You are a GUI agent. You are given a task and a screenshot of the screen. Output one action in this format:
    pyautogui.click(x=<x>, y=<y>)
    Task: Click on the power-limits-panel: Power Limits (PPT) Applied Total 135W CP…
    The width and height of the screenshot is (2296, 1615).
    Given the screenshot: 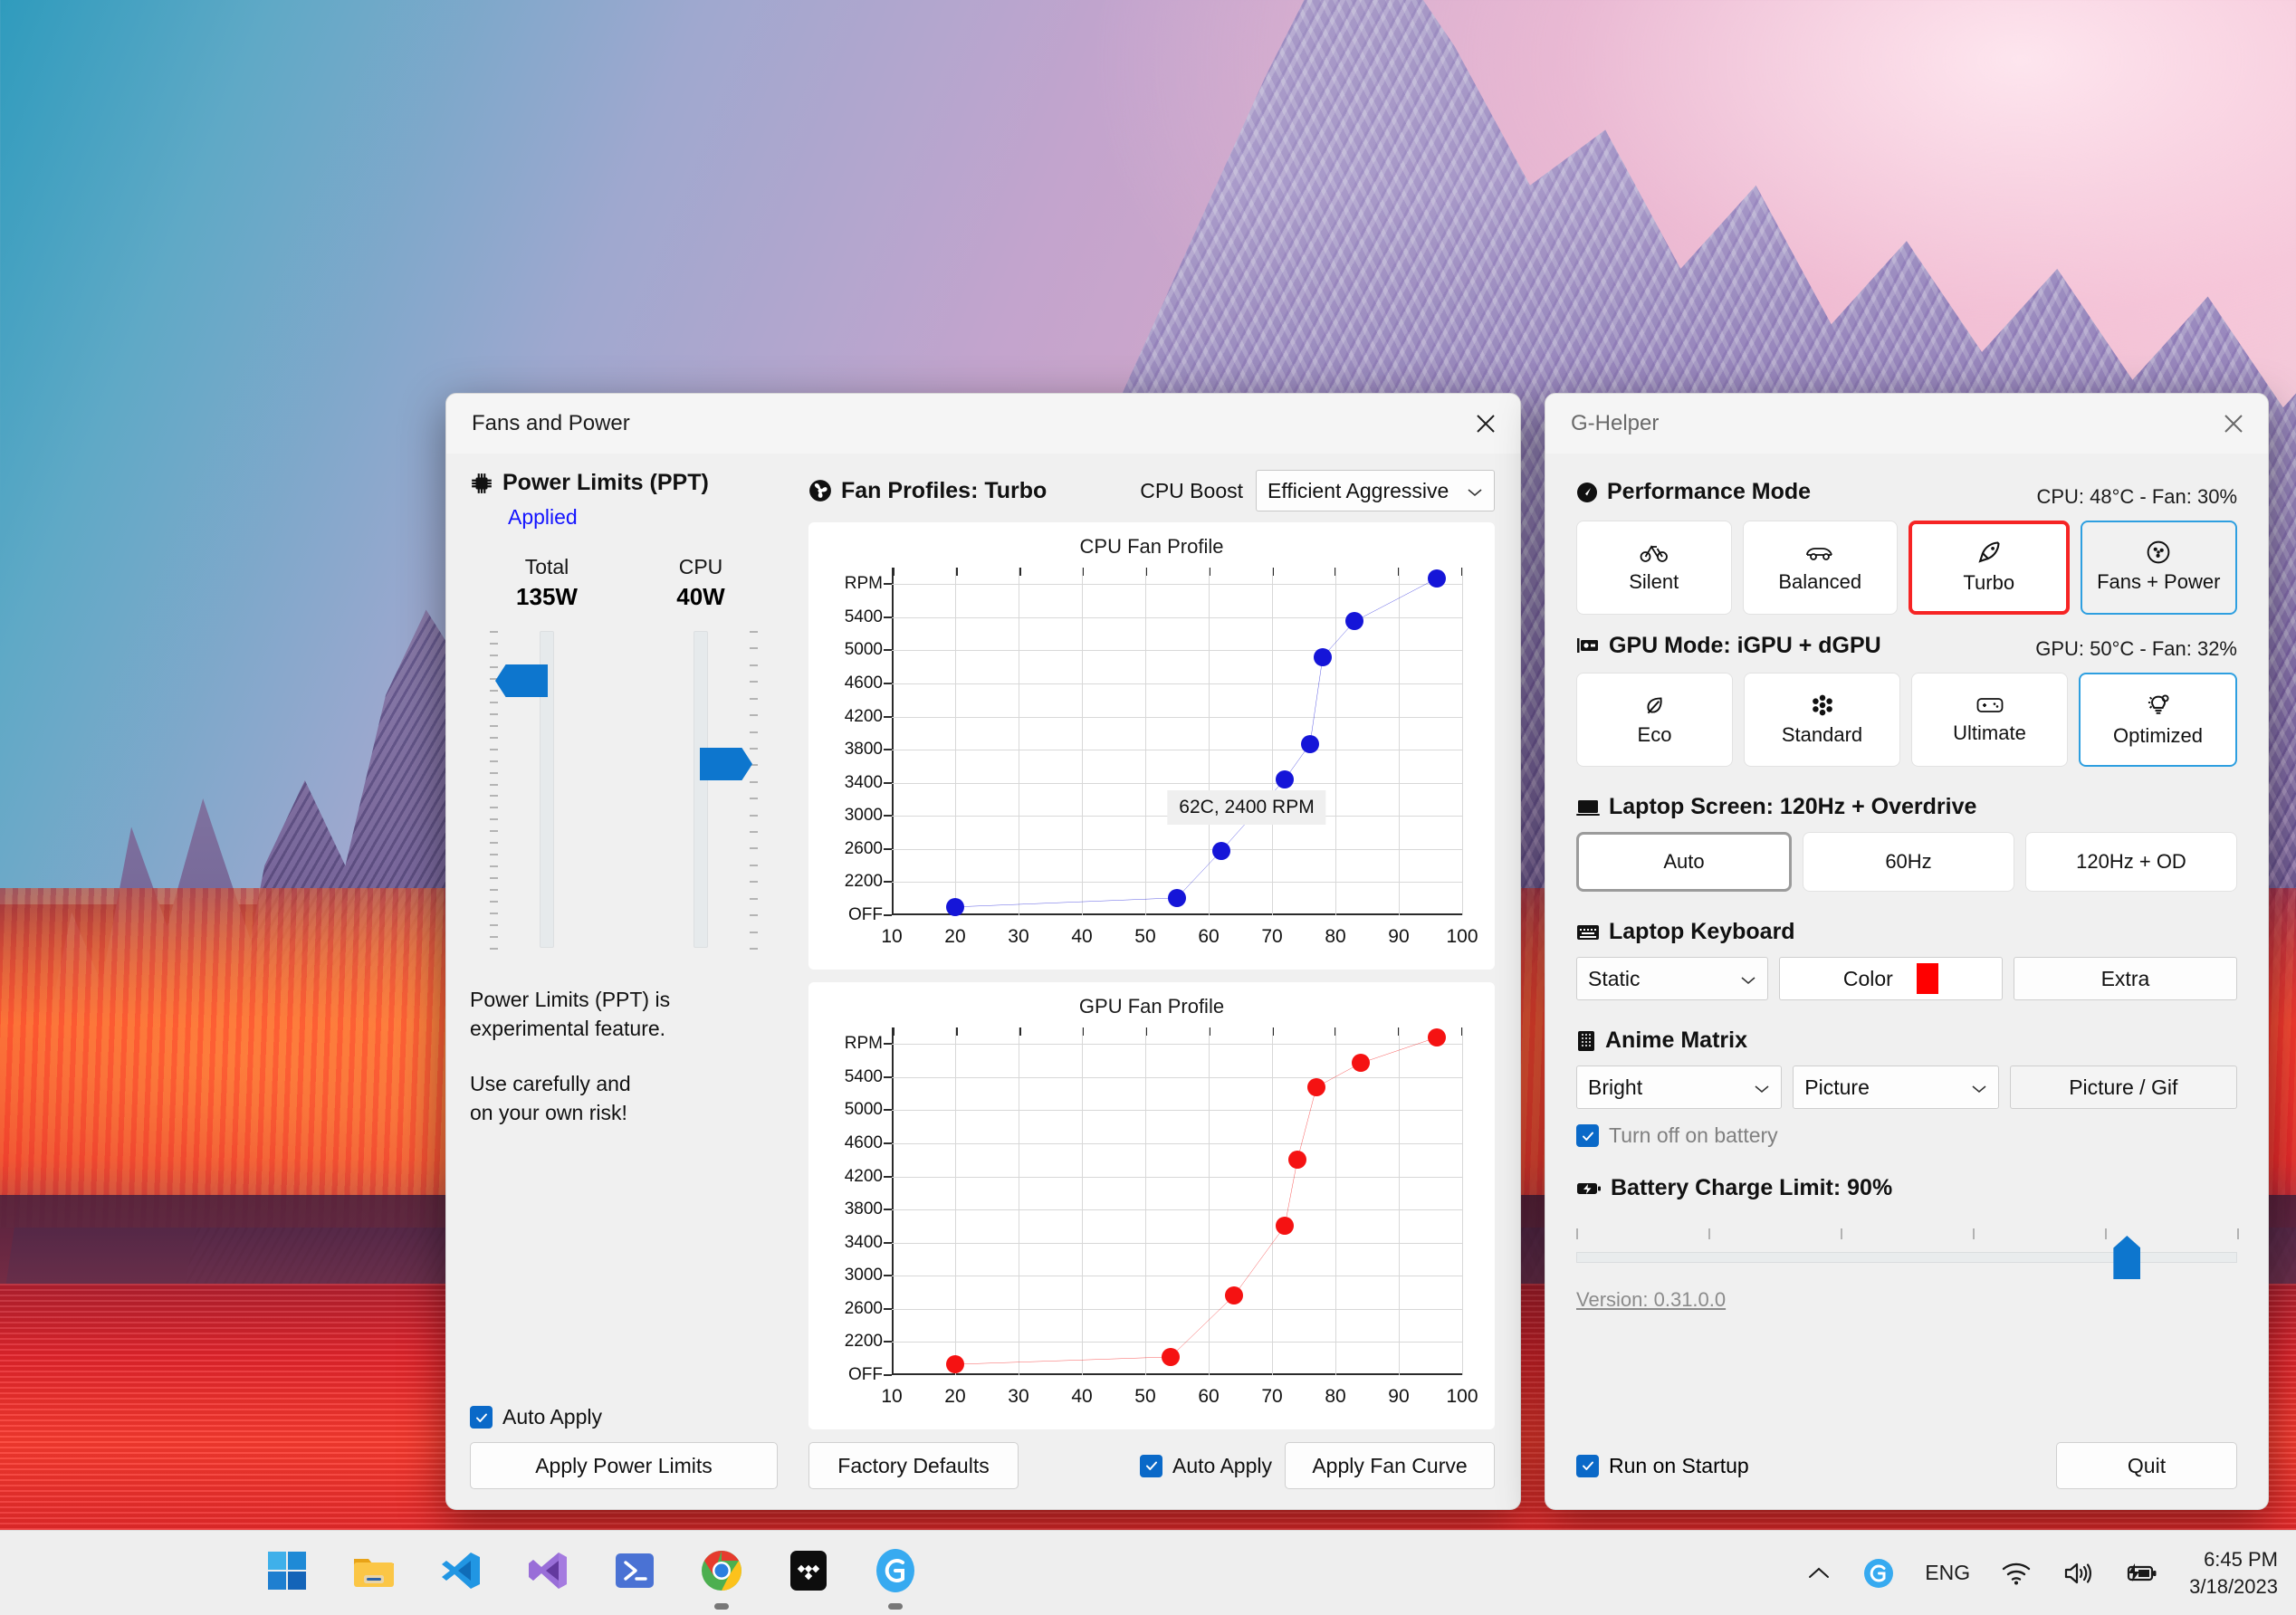 What is the action you would take?
    pyautogui.click(x=622, y=981)
    